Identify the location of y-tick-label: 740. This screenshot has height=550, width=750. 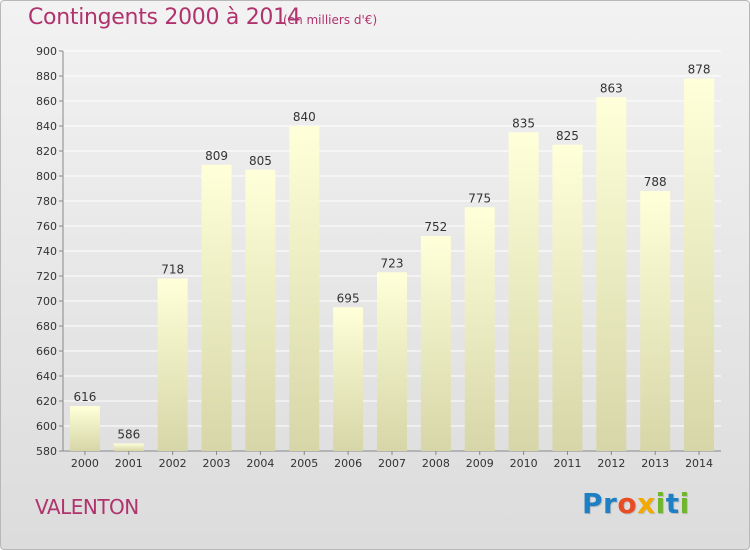
(46, 251).